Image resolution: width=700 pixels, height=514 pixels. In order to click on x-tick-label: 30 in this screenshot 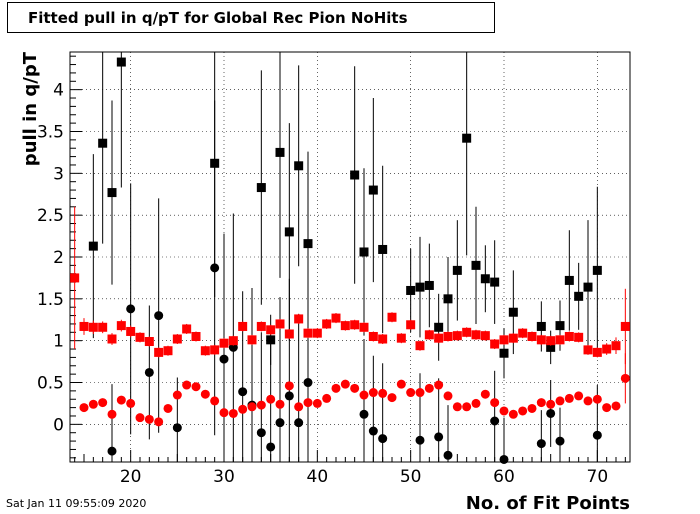, I will do `click(224, 477)`.